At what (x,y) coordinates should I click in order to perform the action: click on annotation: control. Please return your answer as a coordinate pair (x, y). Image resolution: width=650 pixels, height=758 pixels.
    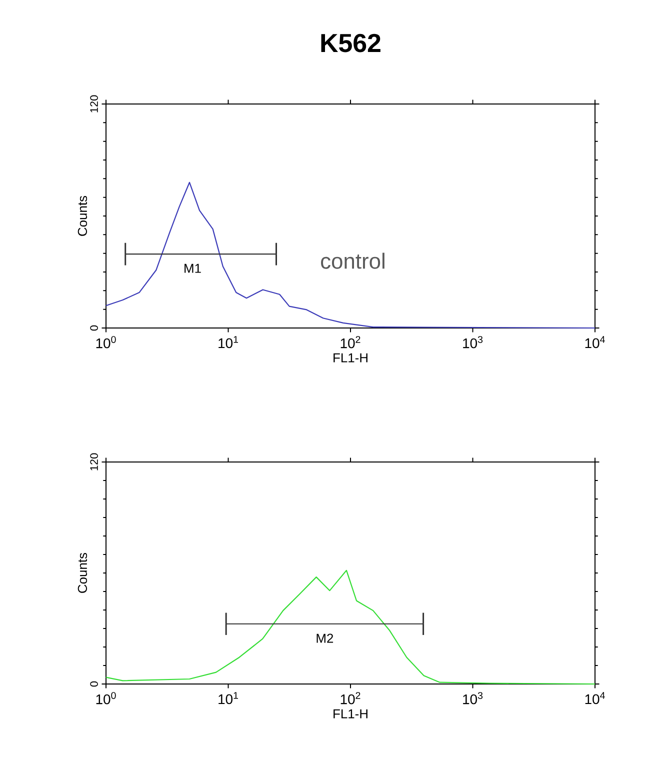
    Looking at the image, I should click on (352, 260).